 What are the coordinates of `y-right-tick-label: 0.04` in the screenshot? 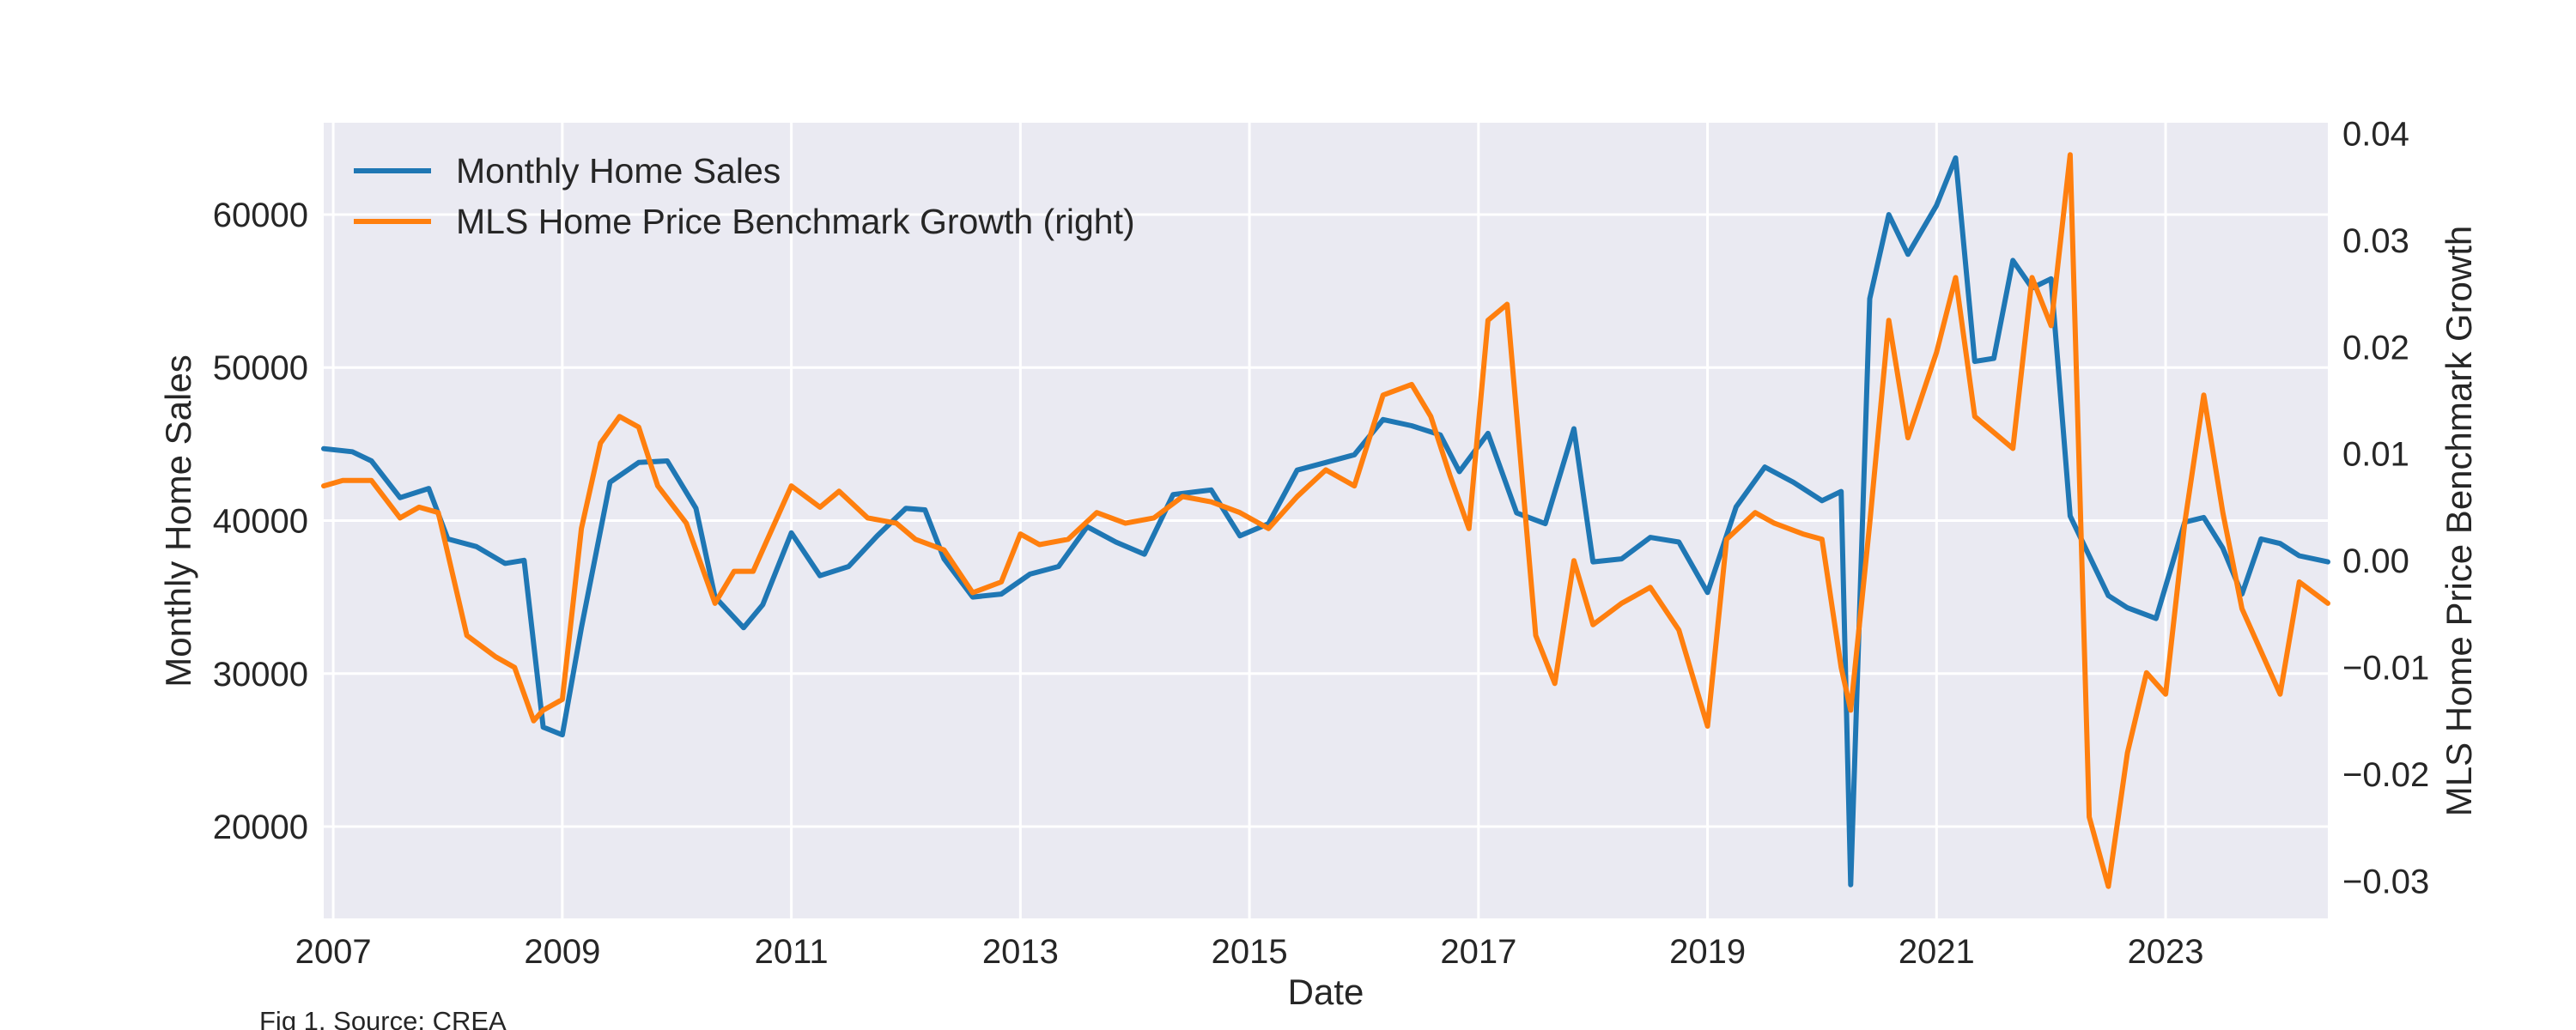 It's located at (2375, 134).